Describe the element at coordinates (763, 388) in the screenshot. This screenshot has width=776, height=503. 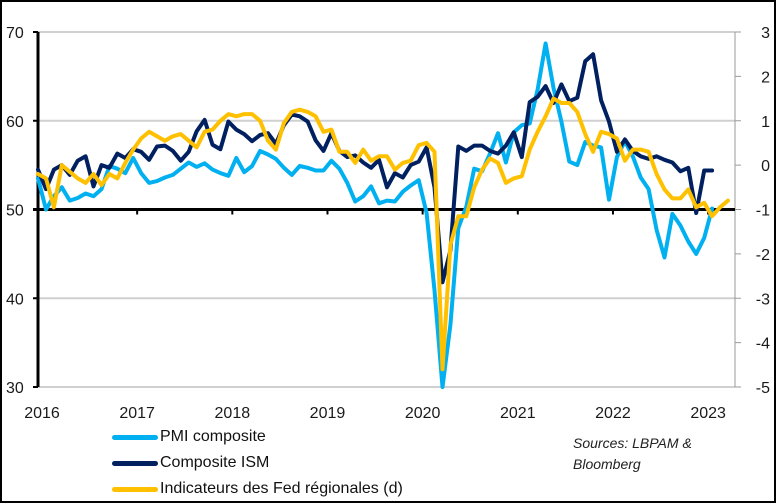
I see `right-axis-tick-label: -5` at that location.